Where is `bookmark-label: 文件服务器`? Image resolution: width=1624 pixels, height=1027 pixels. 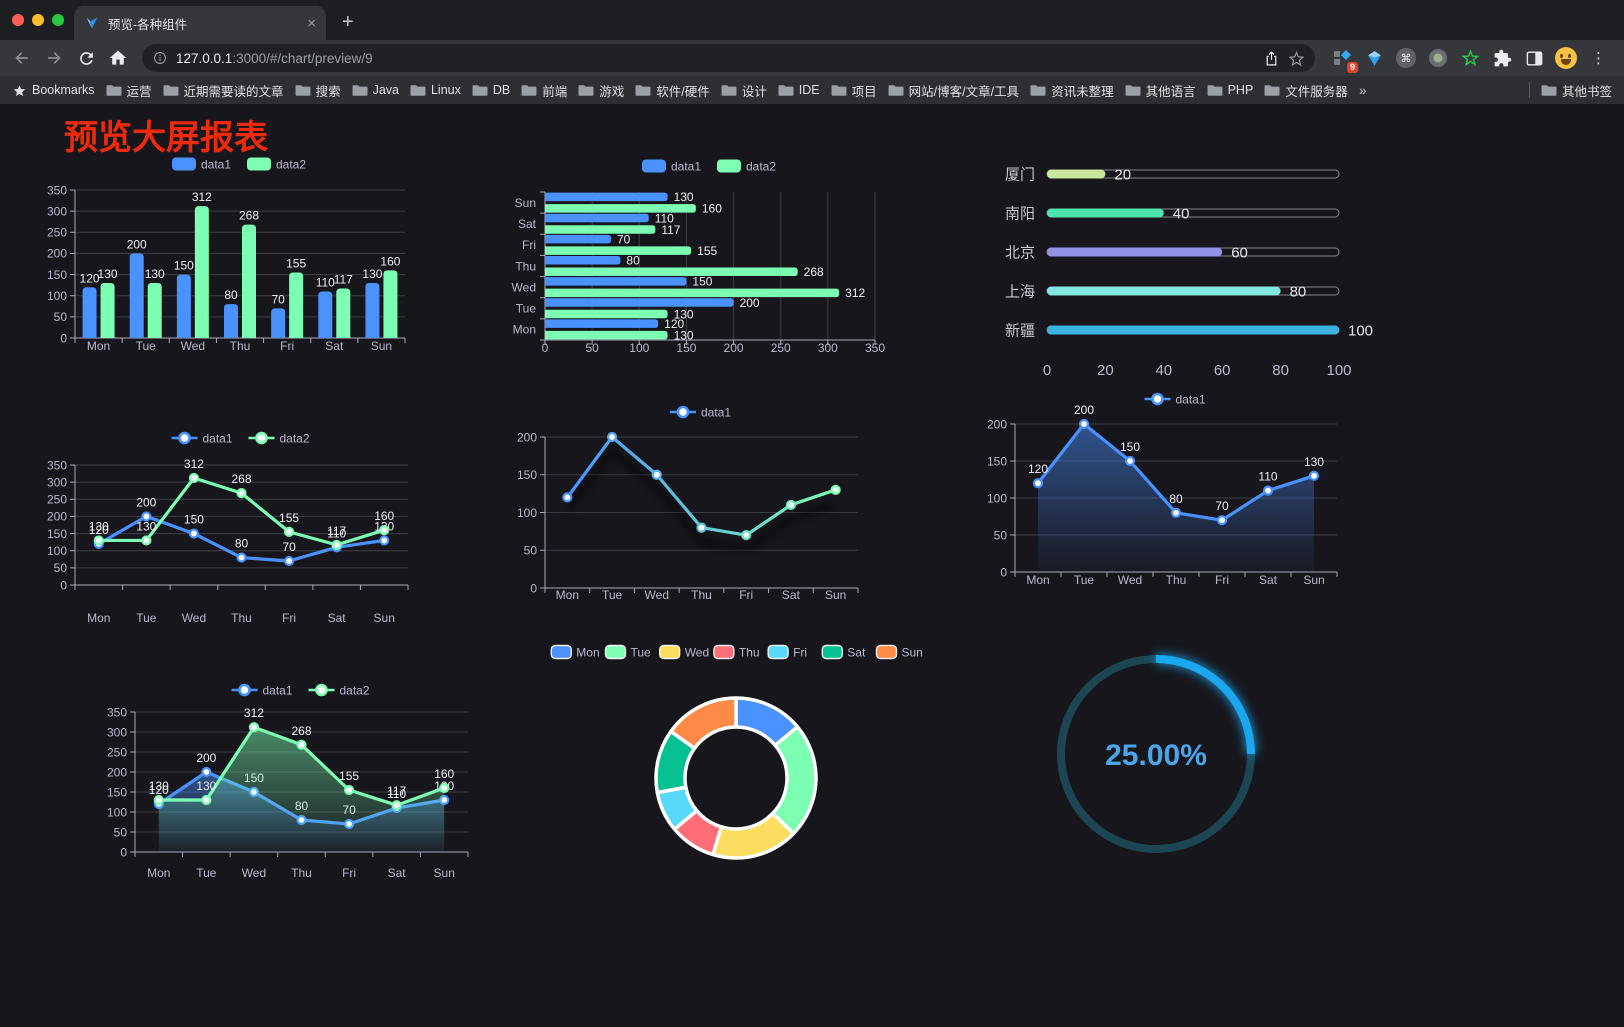 bookmark-label: 文件服务器 is located at coordinates (1316, 91).